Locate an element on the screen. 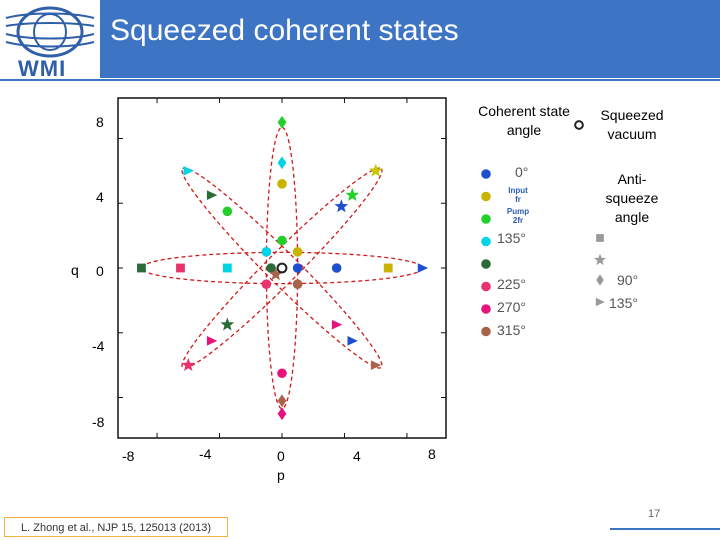  inset-pump-symbol: 2fr is located at coordinates (518, 220).